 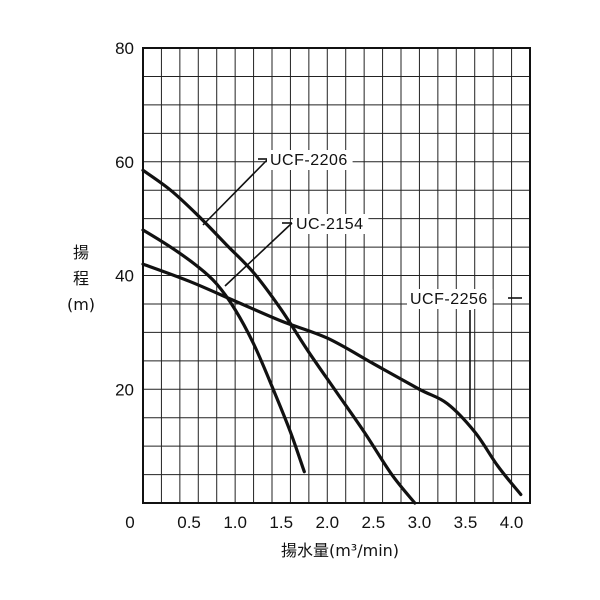 What do you see at coordinates (81, 252) in the screenshot?
I see `y-axis-title-line: 揚` at bounding box center [81, 252].